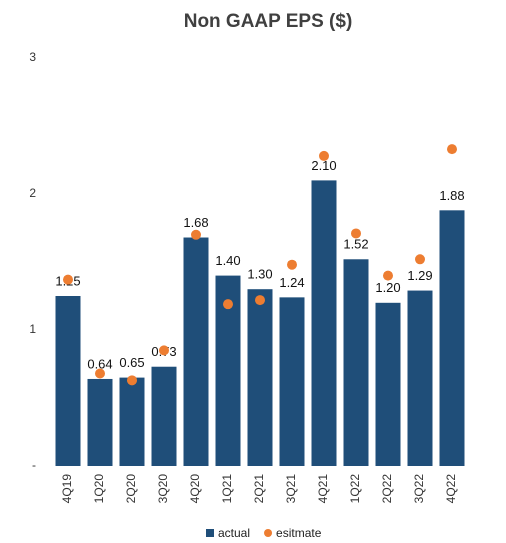 This screenshot has height=543, width=506. What do you see at coordinates (34, 465) in the screenshot?
I see `y-tick-label: -` at bounding box center [34, 465].